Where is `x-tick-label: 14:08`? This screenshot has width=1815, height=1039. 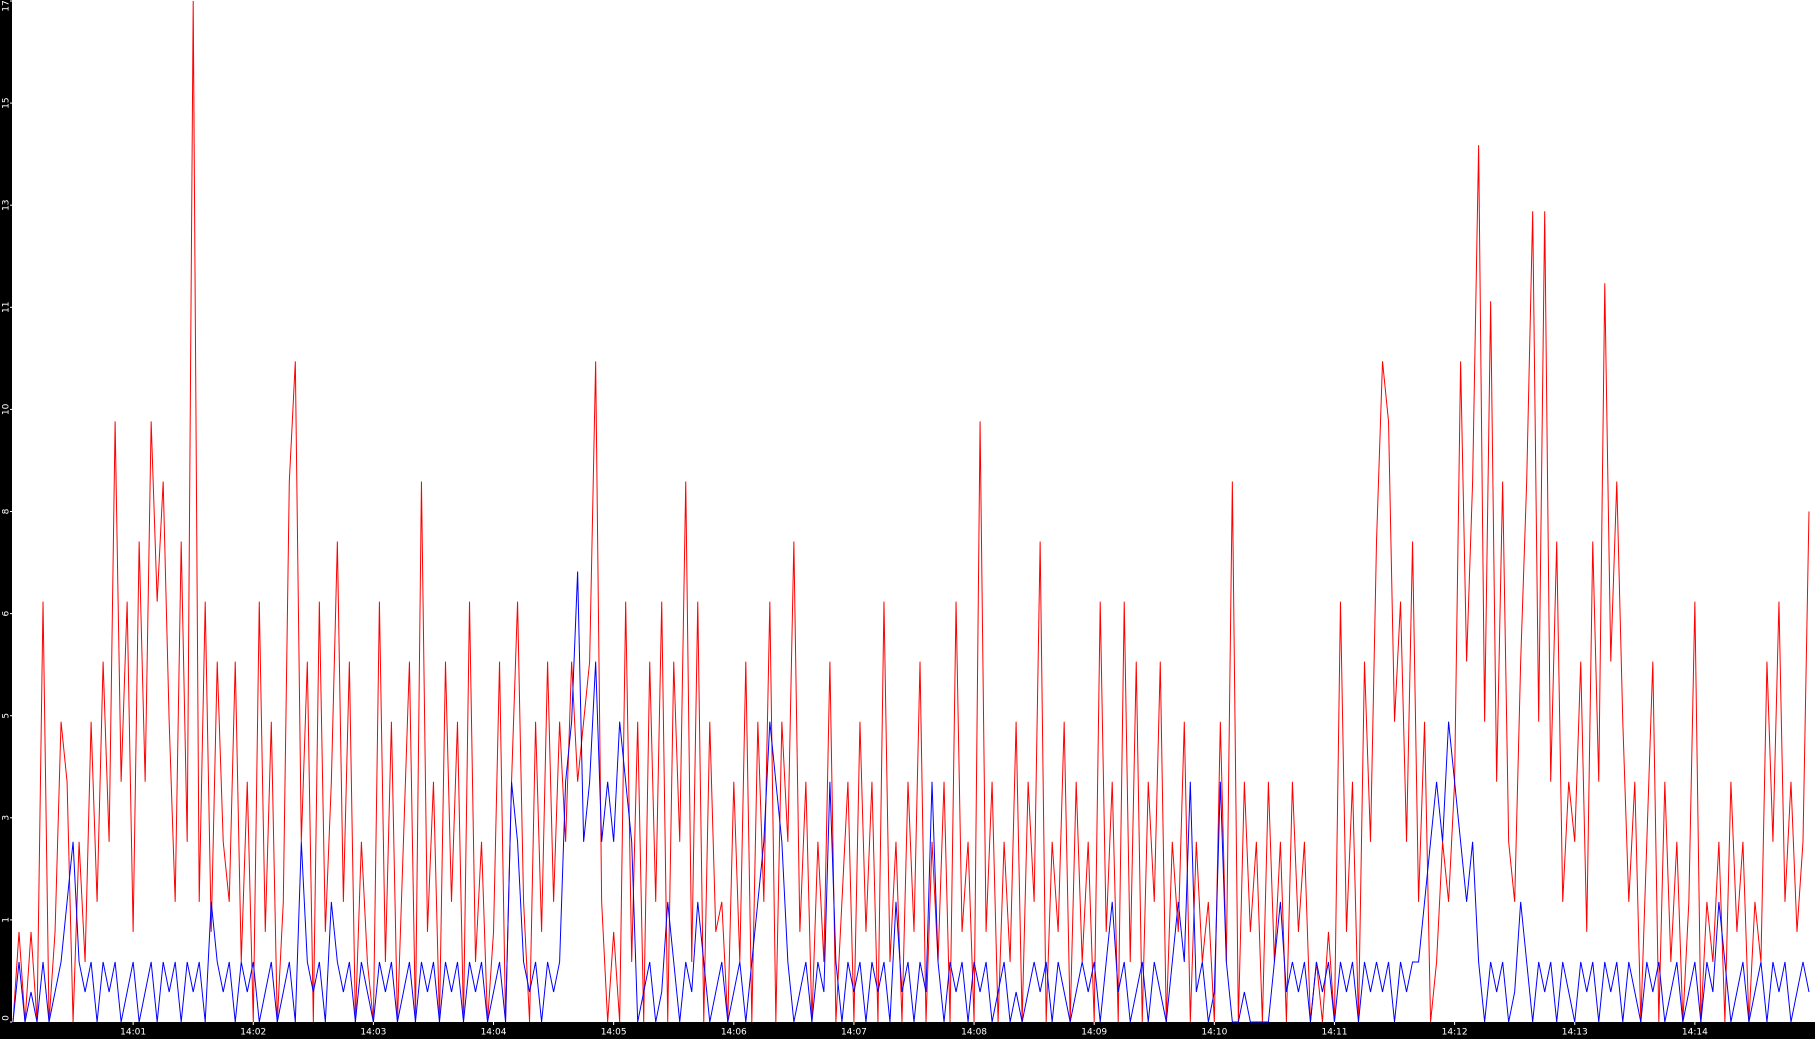
x-tick-label: 14:08 is located at coordinates (974, 1033).